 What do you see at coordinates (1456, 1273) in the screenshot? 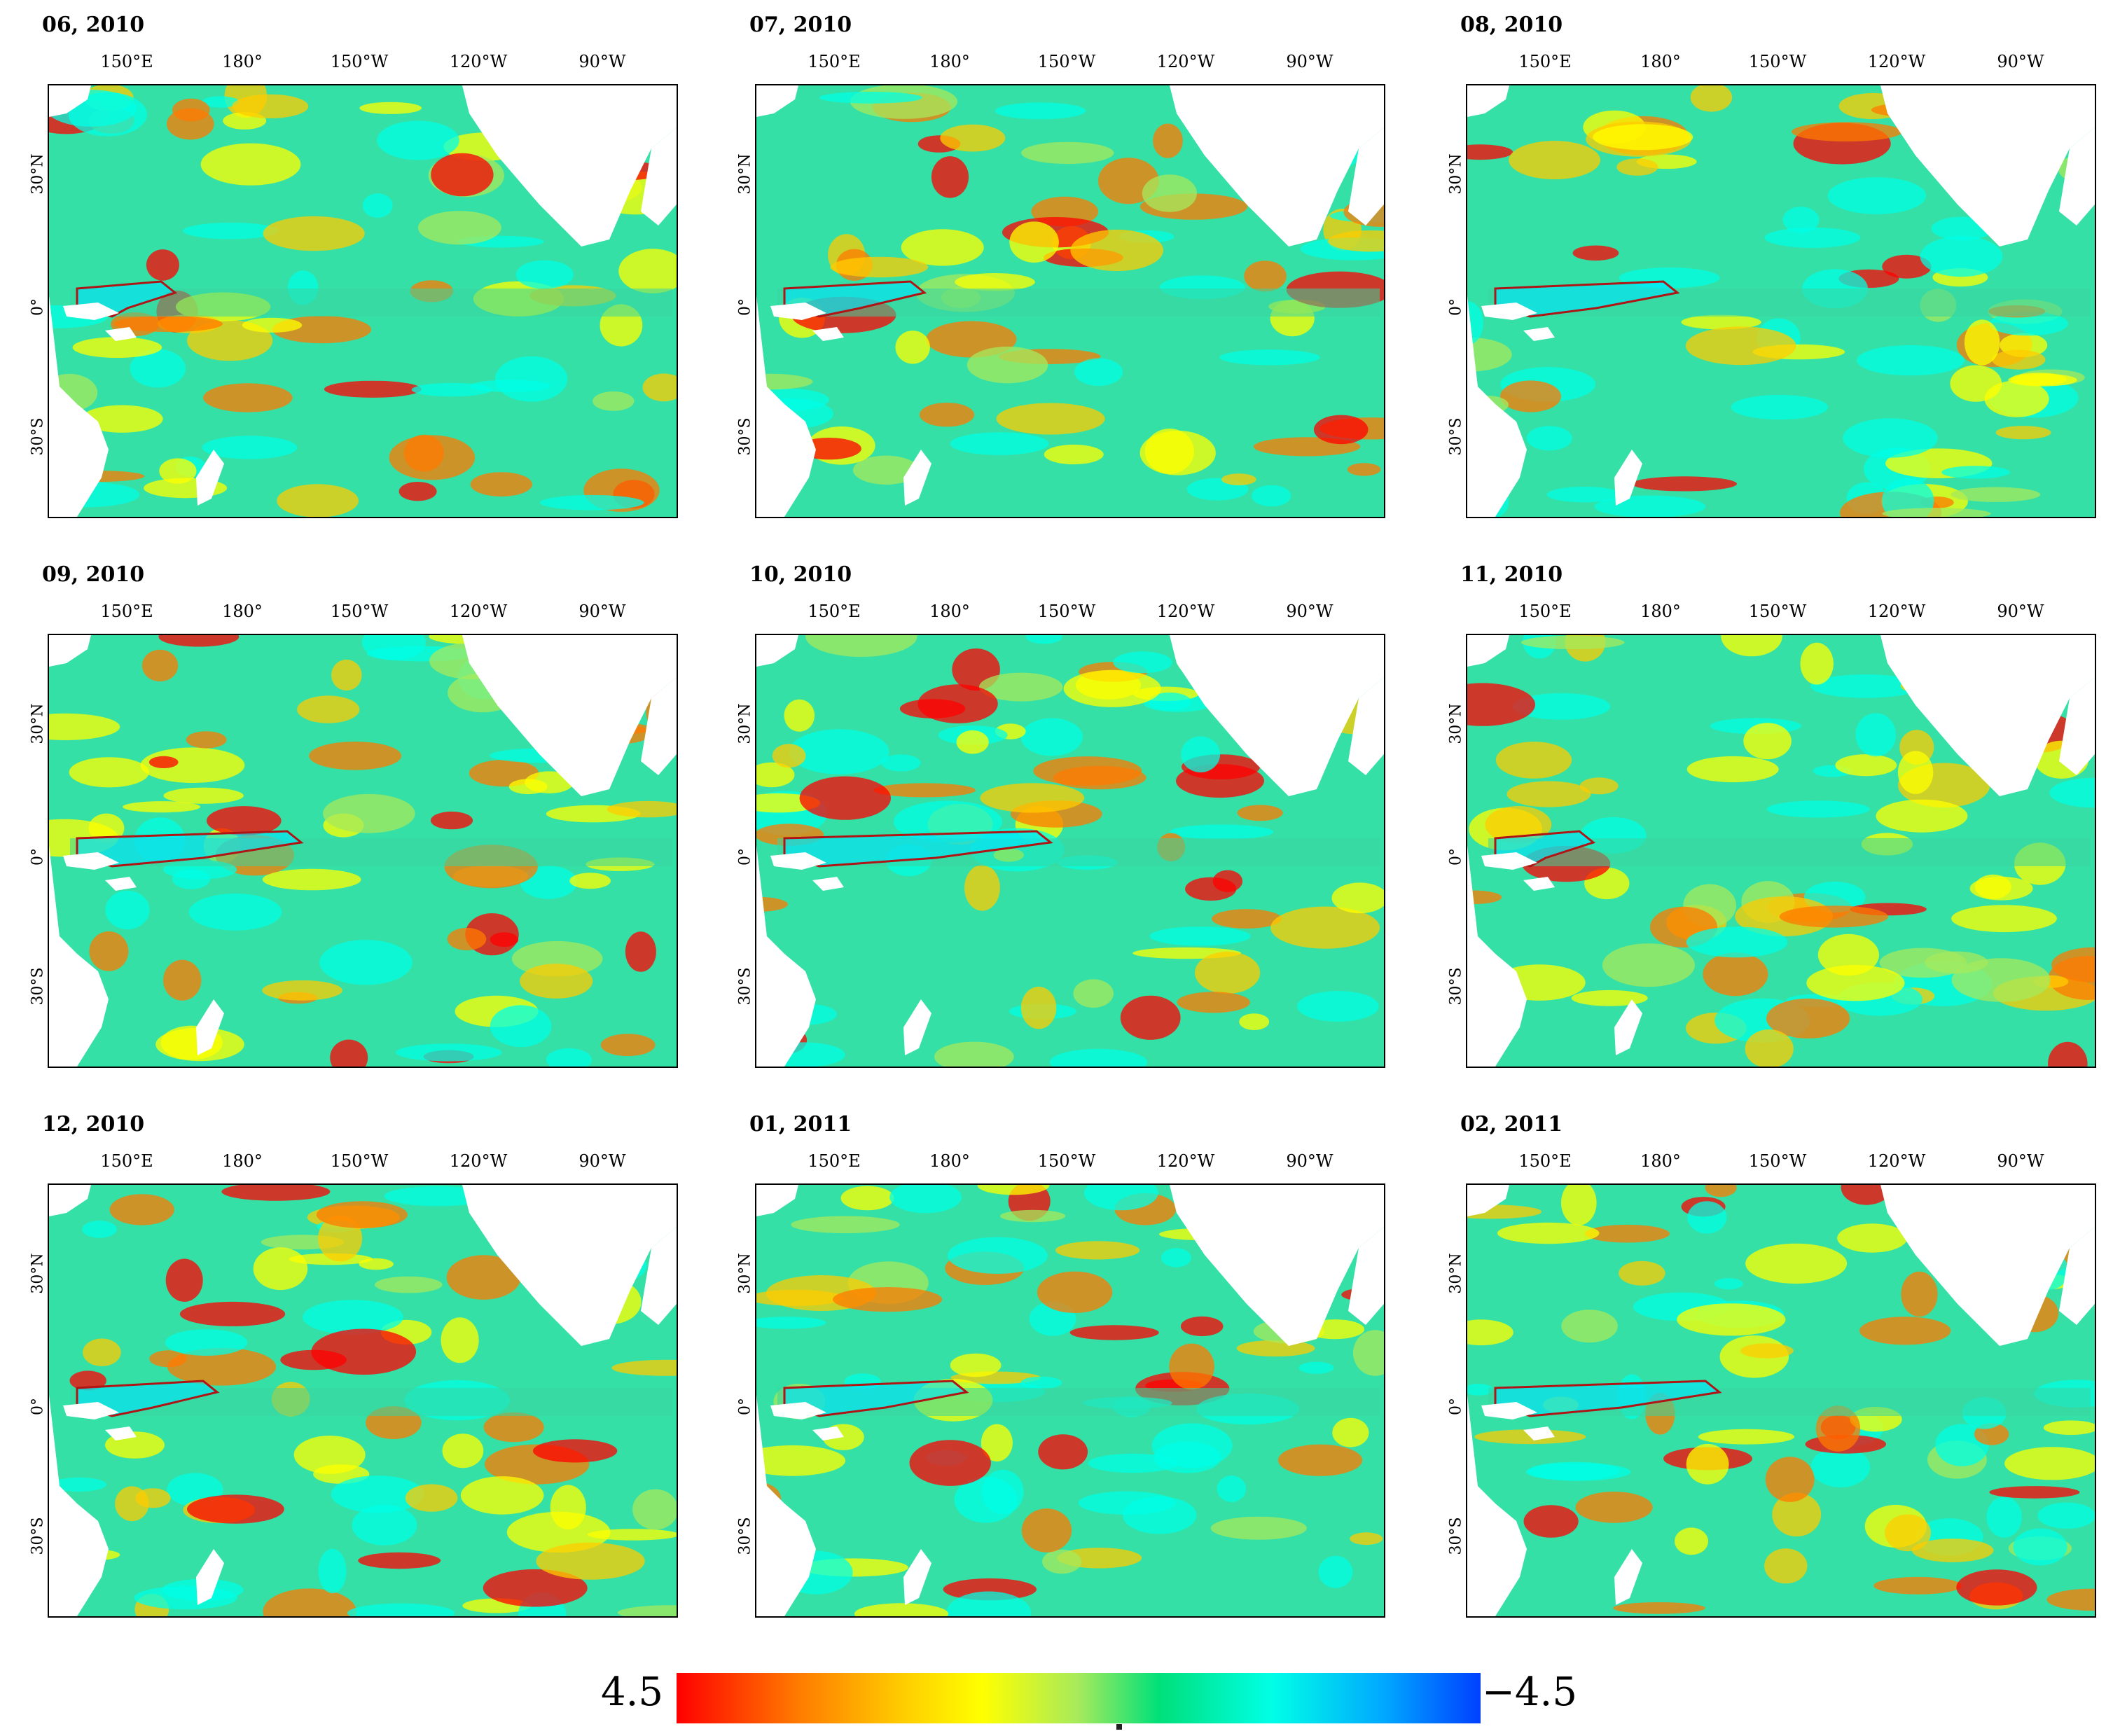
I see `latitude-tick-label: 30°N` at bounding box center [1456, 1273].